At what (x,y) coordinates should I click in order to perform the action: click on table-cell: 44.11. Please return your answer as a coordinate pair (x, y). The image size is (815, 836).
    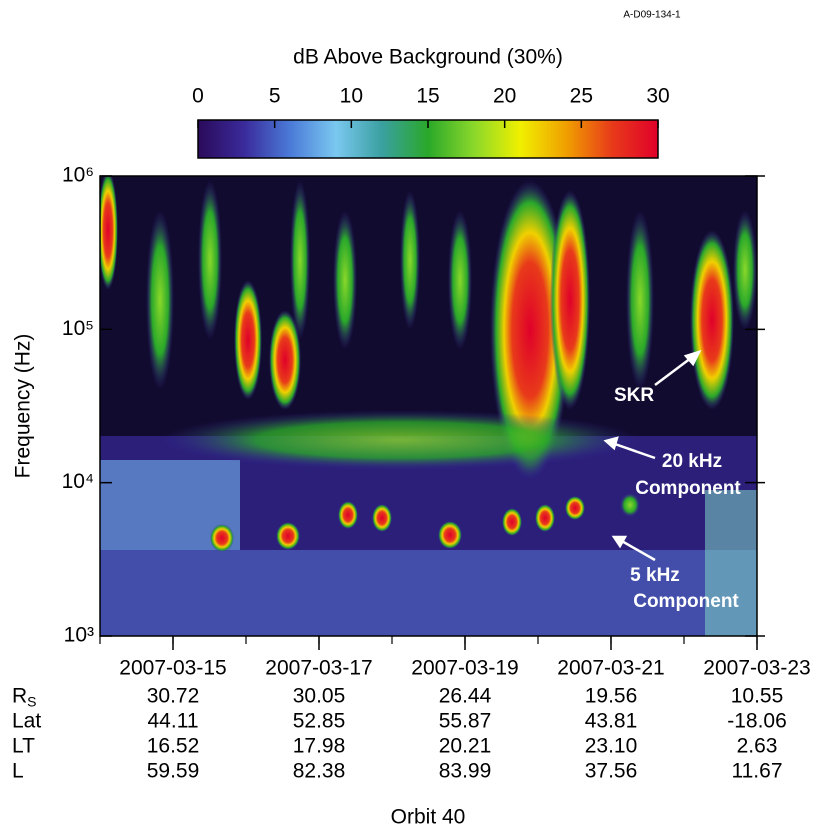
    Looking at the image, I should click on (173, 721).